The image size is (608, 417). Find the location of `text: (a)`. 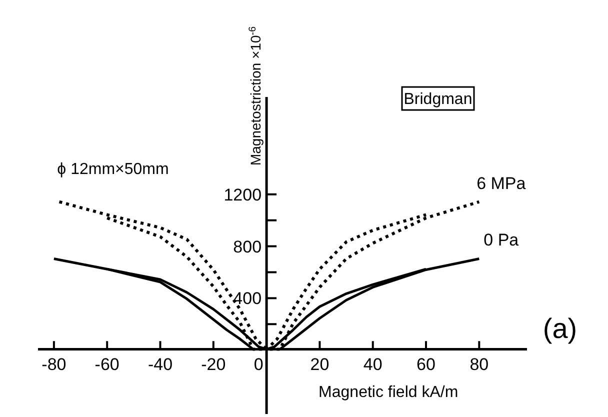

text: (a) is located at coordinates (560, 328).